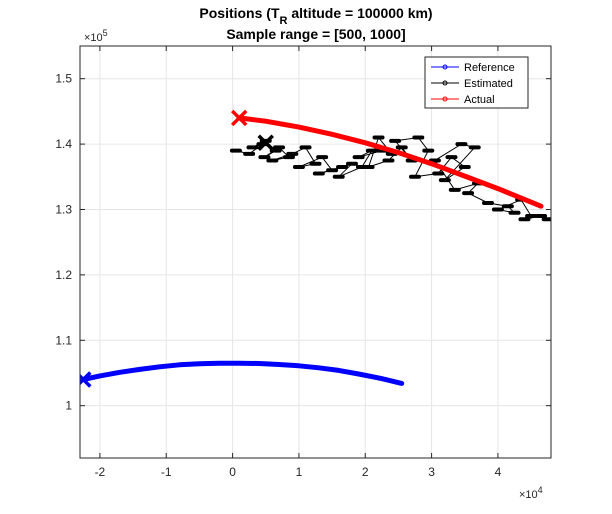  What do you see at coordinates (63, 275) in the screenshot?
I see `y-tick-label: 1.2` at bounding box center [63, 275].